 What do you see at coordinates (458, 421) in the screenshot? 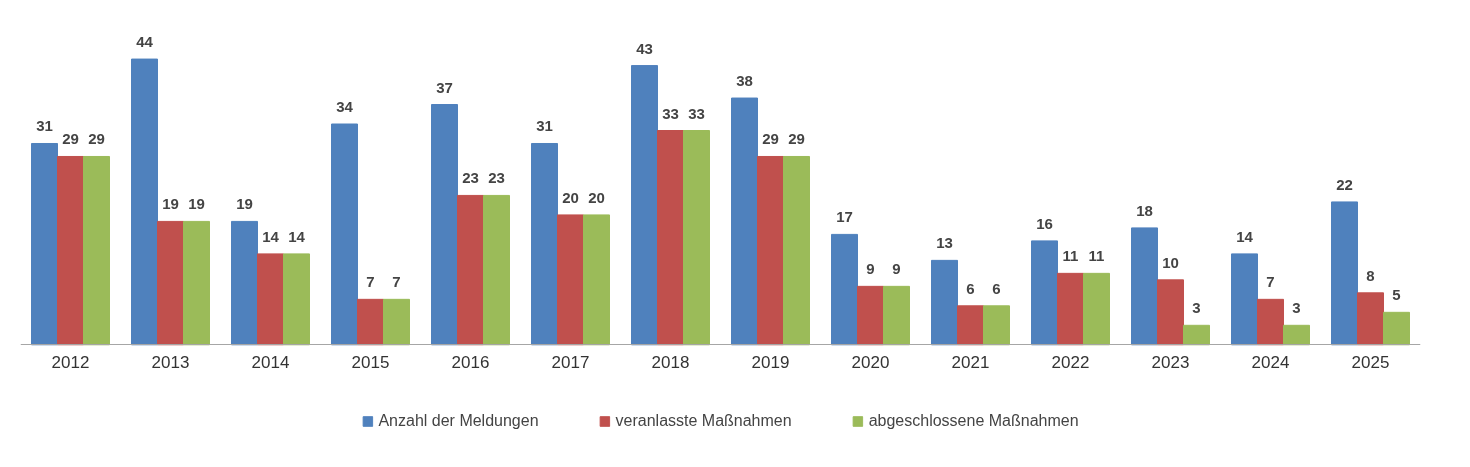
I see `legend-label: Anzahl der Meldungen` at bounding box center [458, 421].